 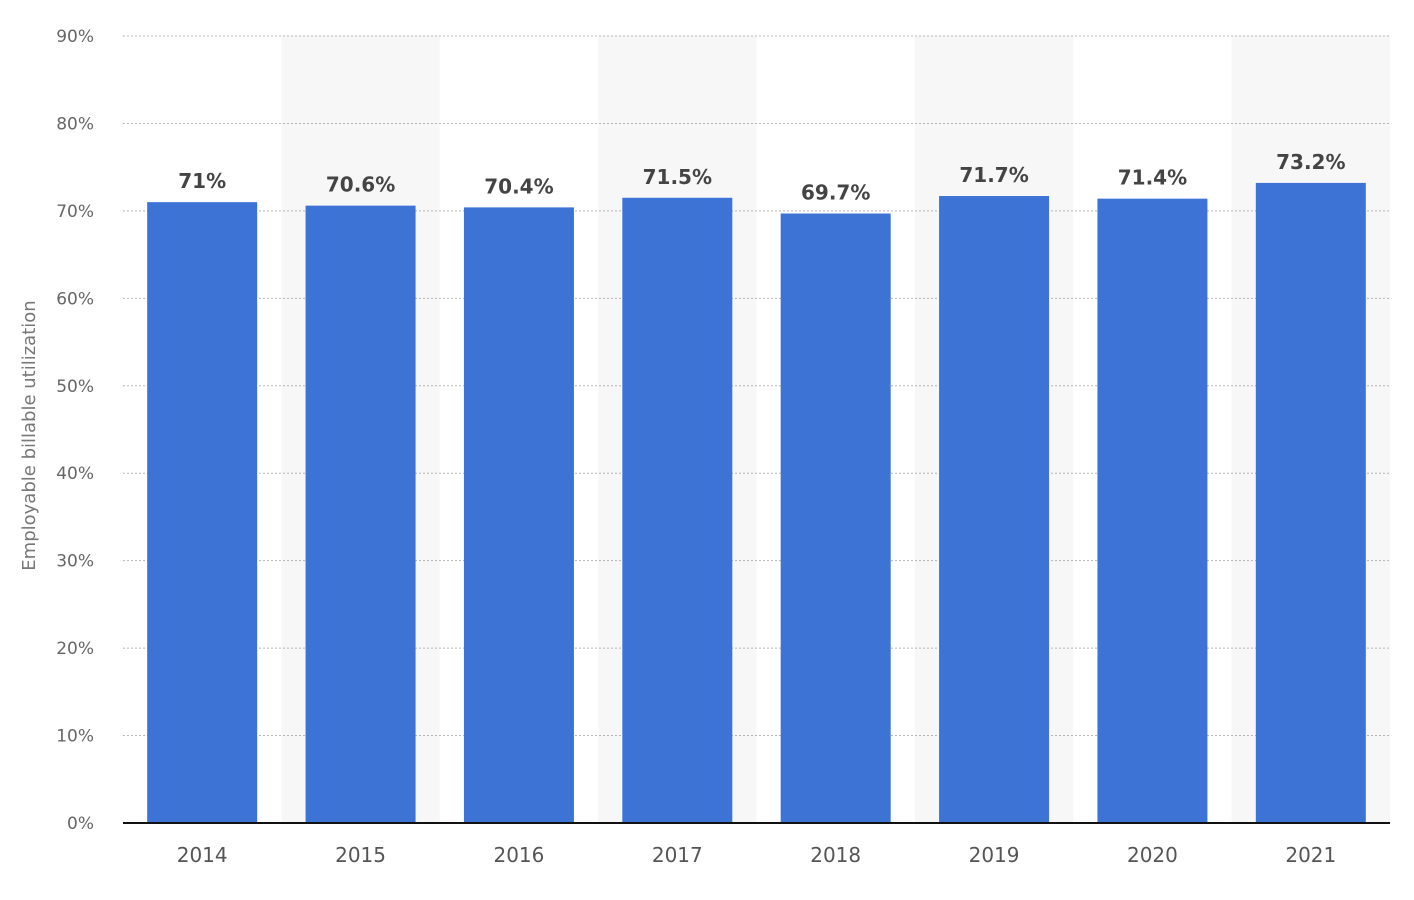 I want to click on bar-2017, so click(x=677, y=510).